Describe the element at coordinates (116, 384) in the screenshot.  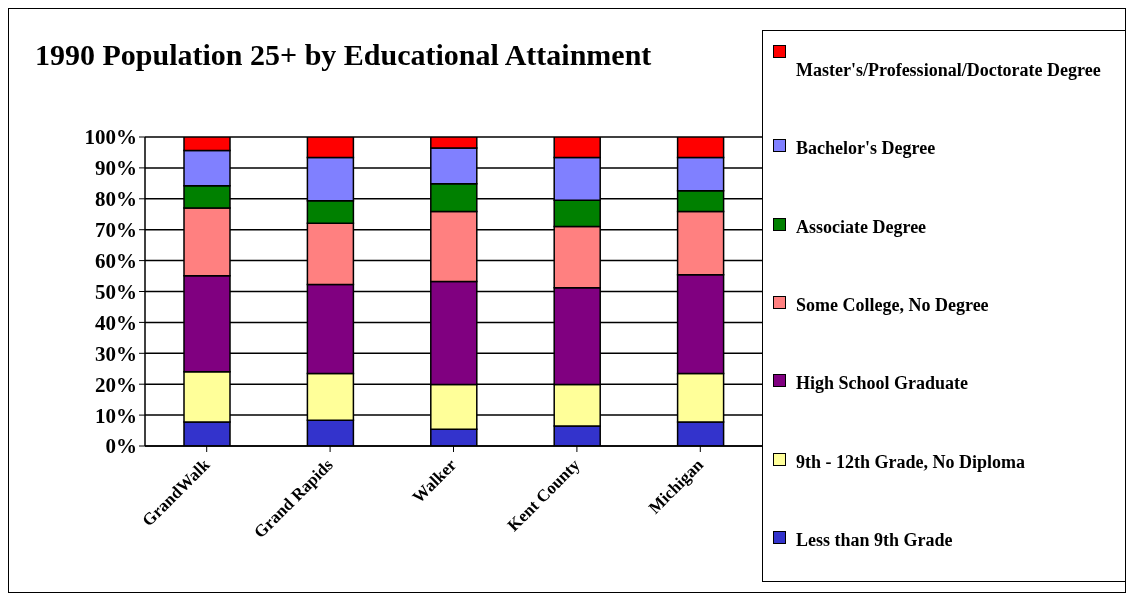
I see `y-tick-label: 20%` at that location.